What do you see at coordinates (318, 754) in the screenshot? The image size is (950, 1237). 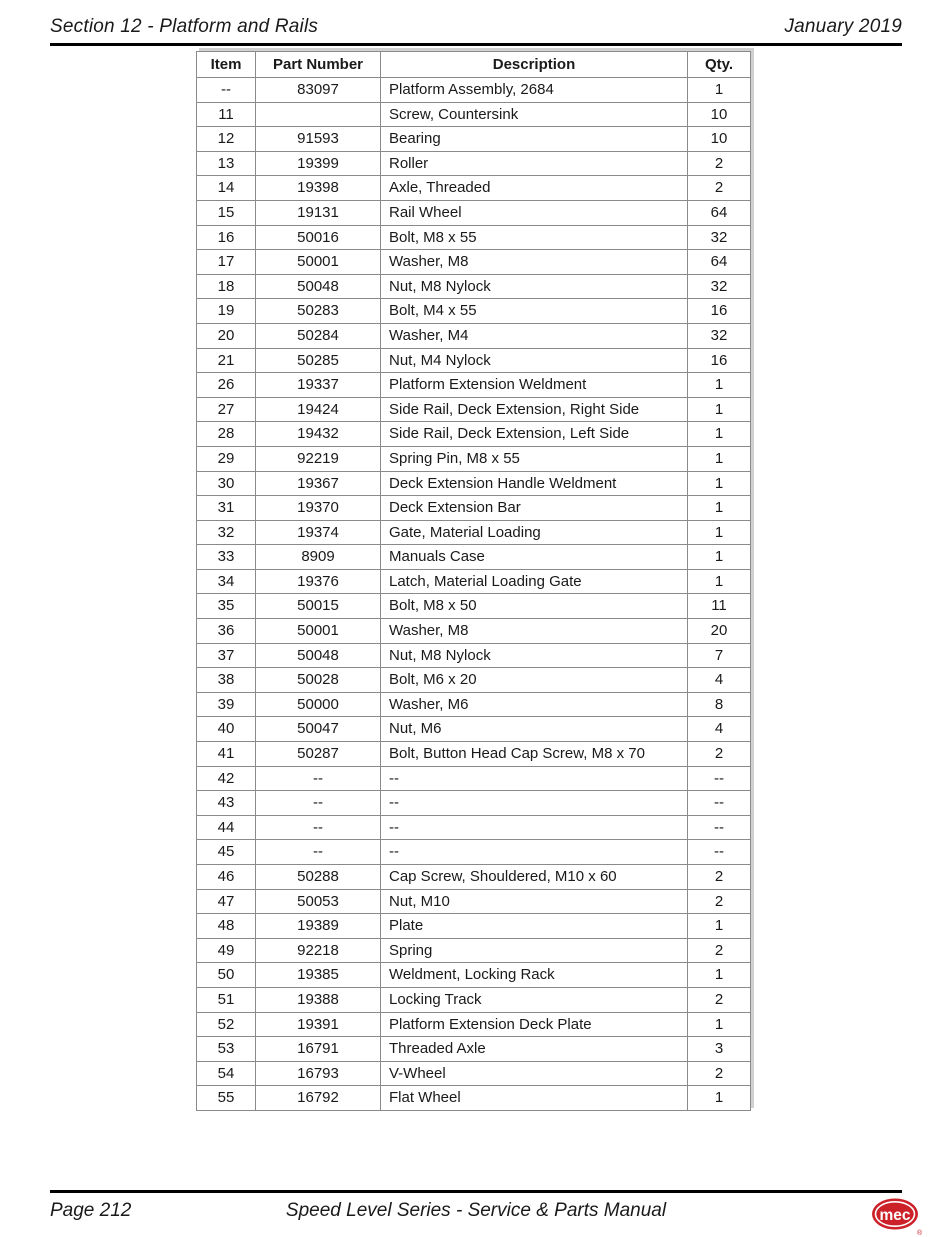 I see `part-number-cell: 50287` at bounding box center [318, 754].